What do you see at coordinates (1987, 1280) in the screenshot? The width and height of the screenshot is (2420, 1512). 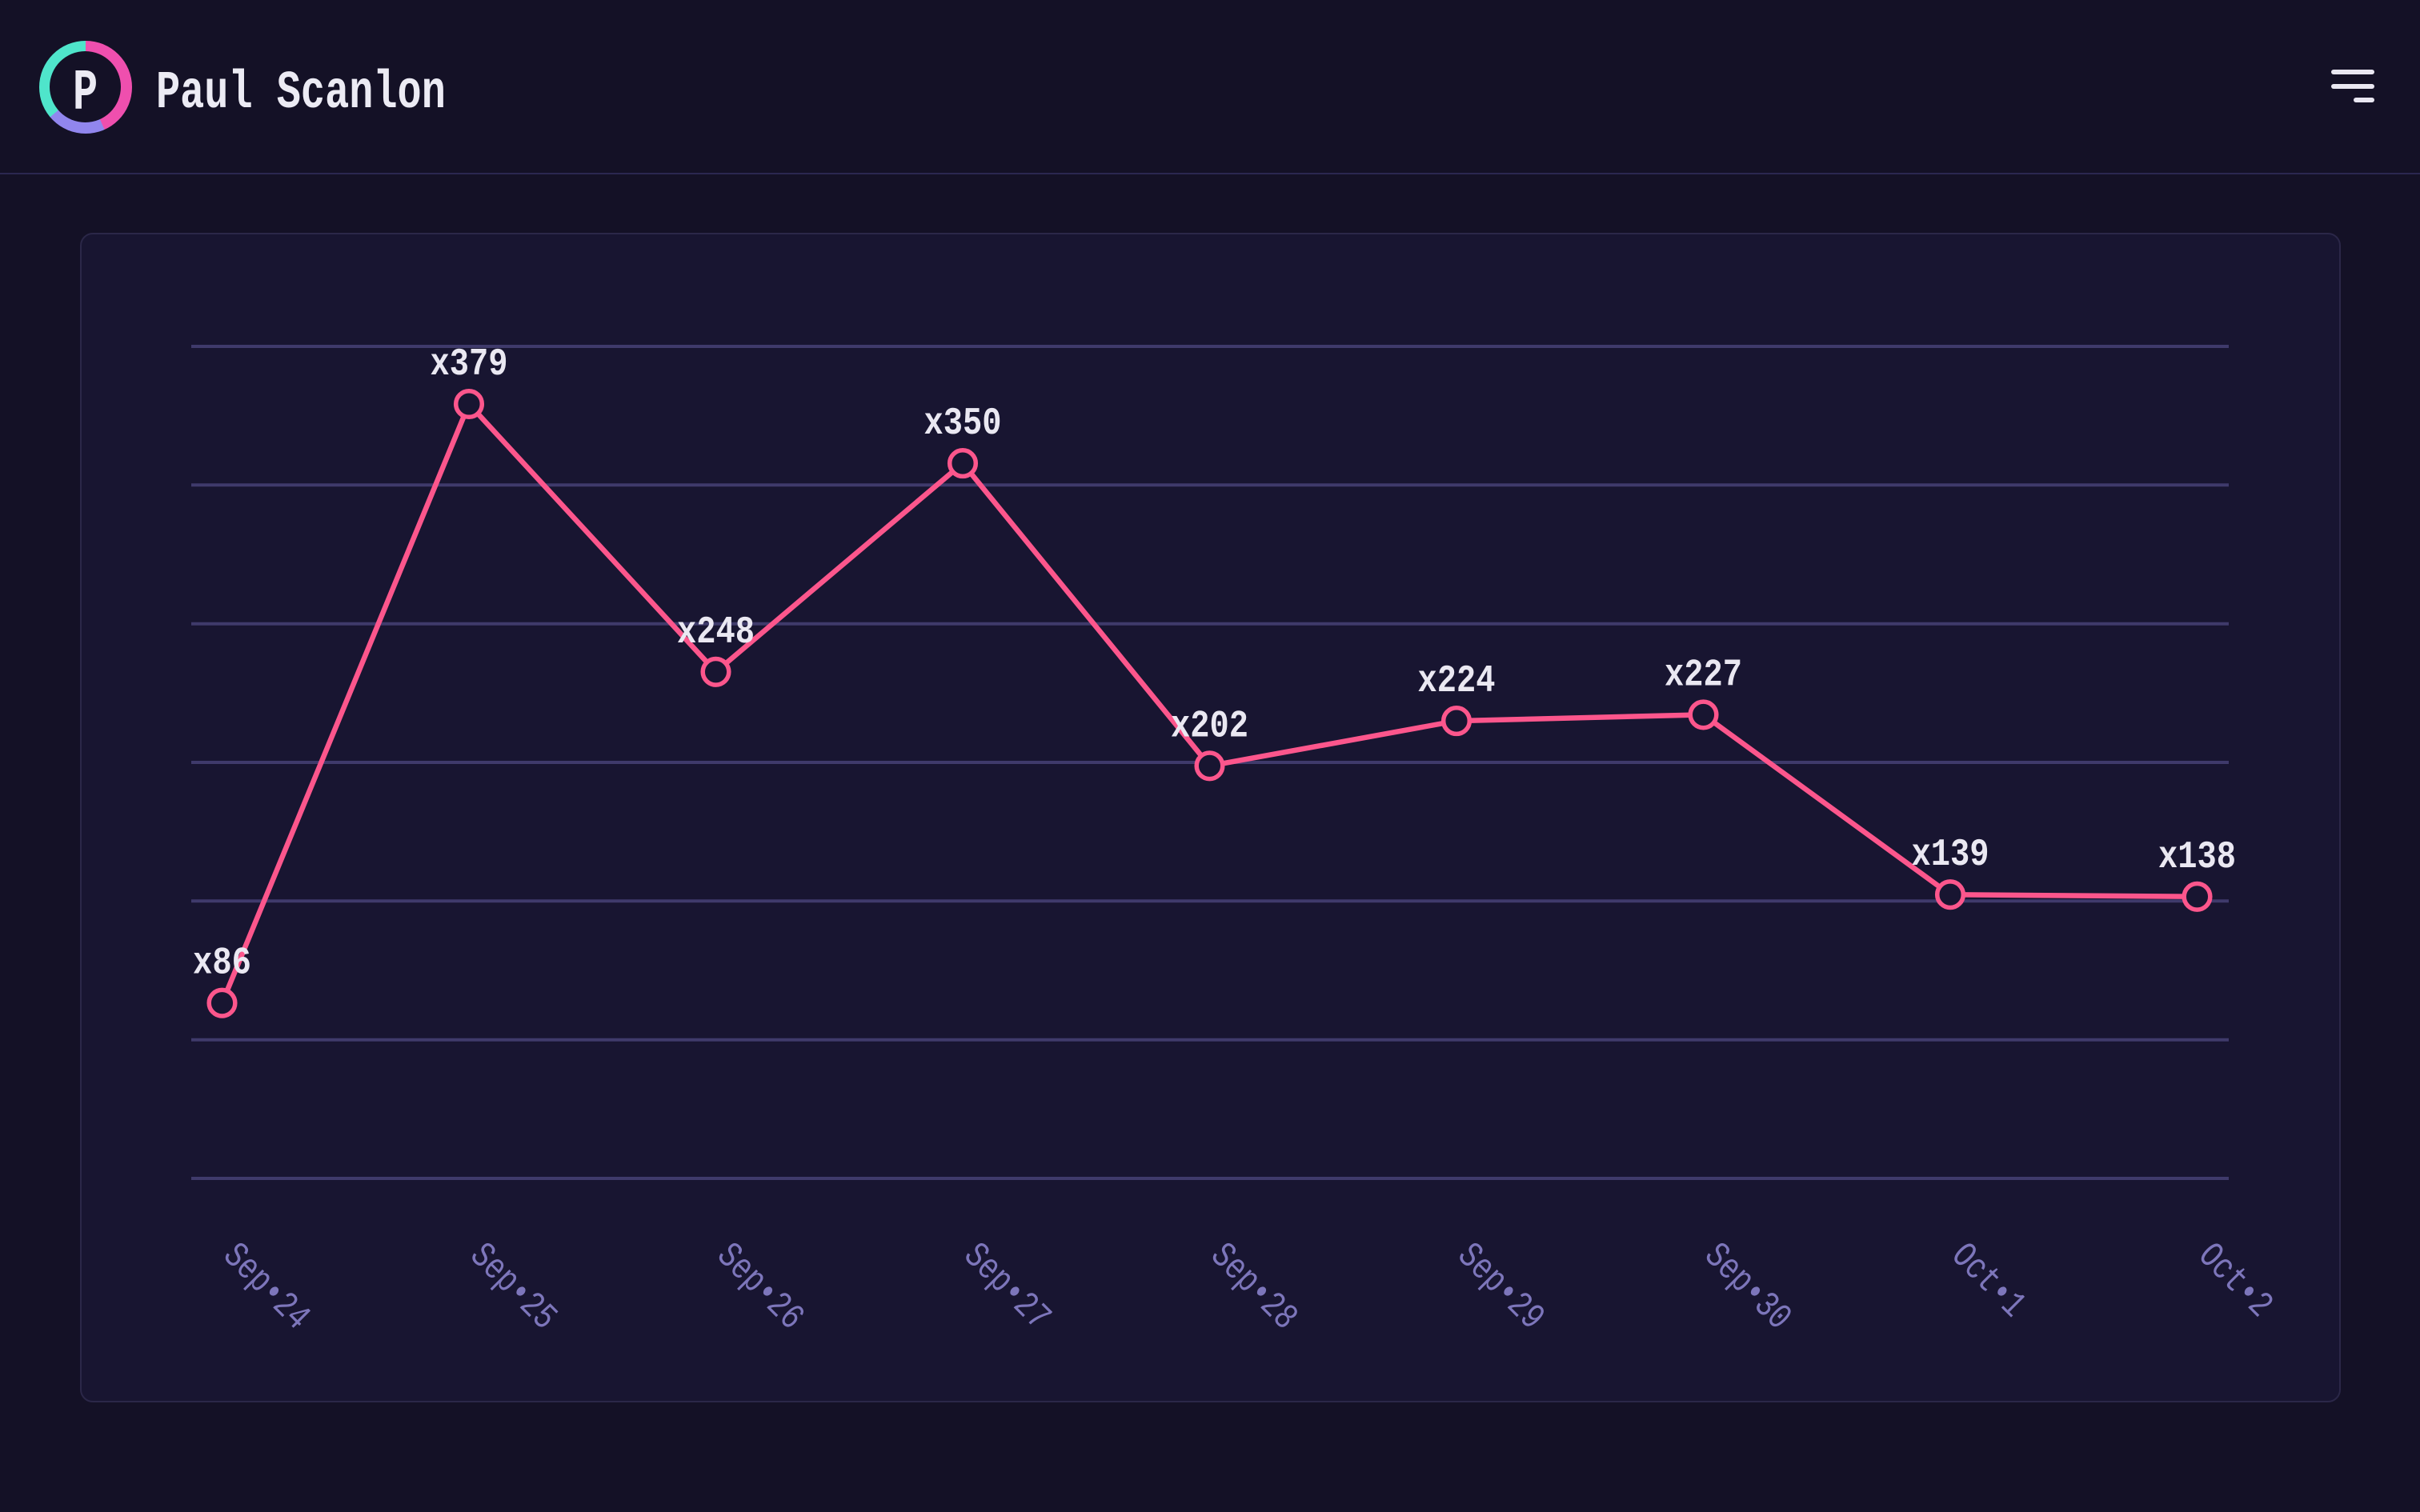 I see `svg-text: Oct•1` at bounding box center [1987, 1280].